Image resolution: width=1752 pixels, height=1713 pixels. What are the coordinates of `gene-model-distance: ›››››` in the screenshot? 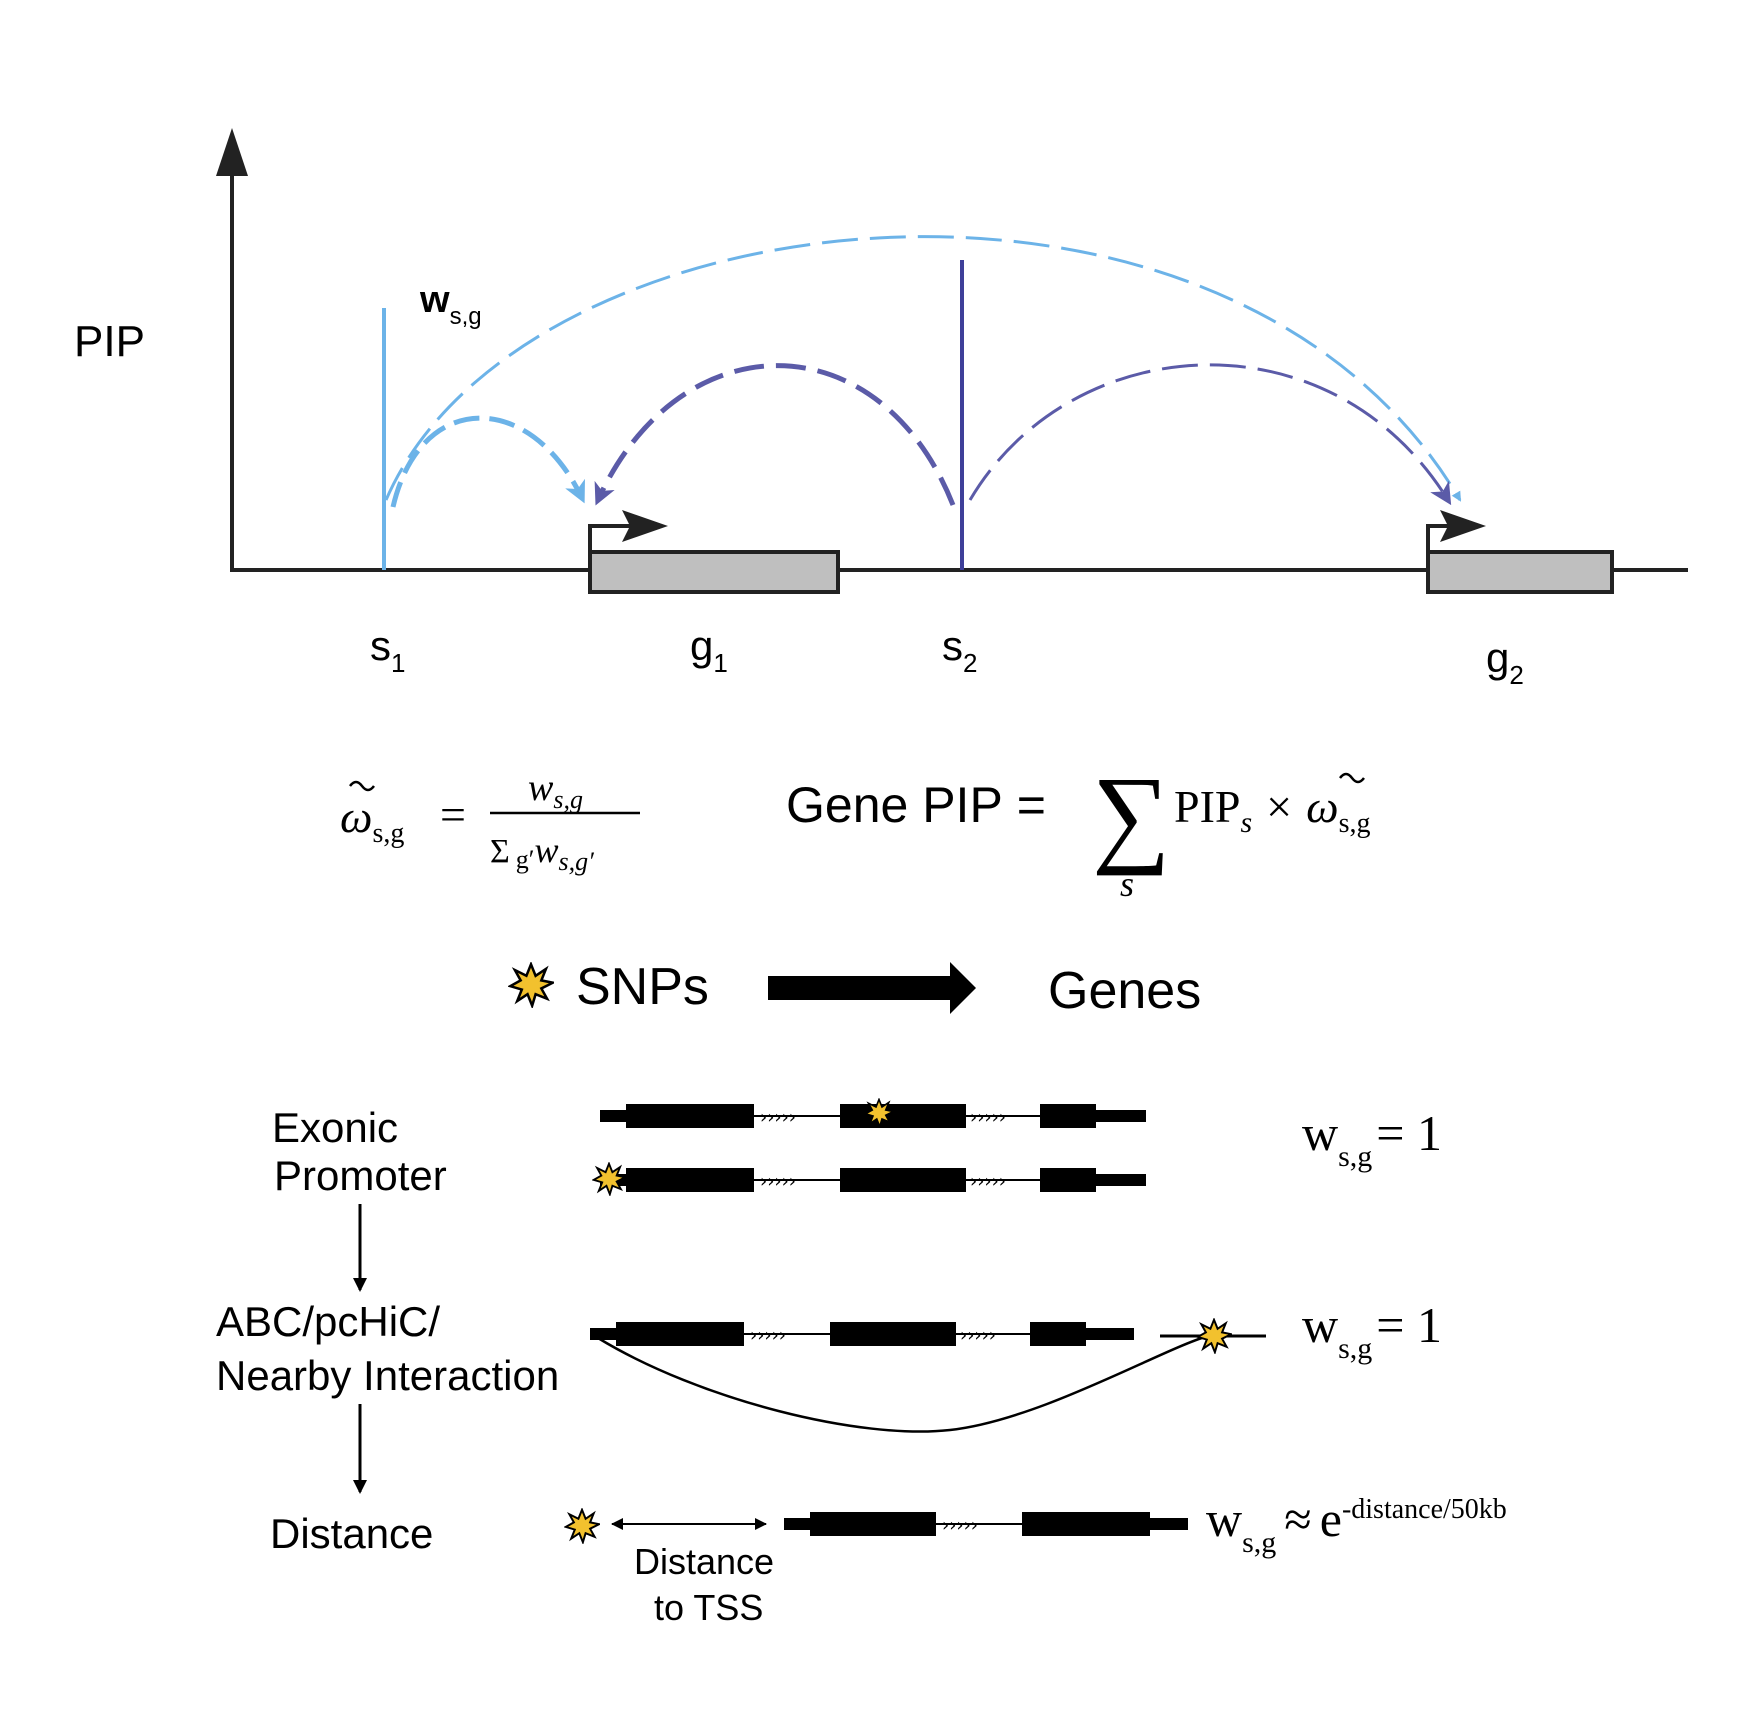 It's located at (876, 1526).